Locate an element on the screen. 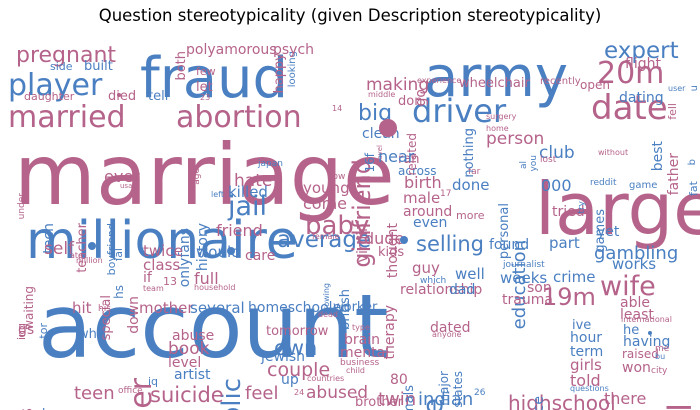 The height and width of the screenshot is (410, 700). cloud-word: hate is located at coordinates (253, 181).